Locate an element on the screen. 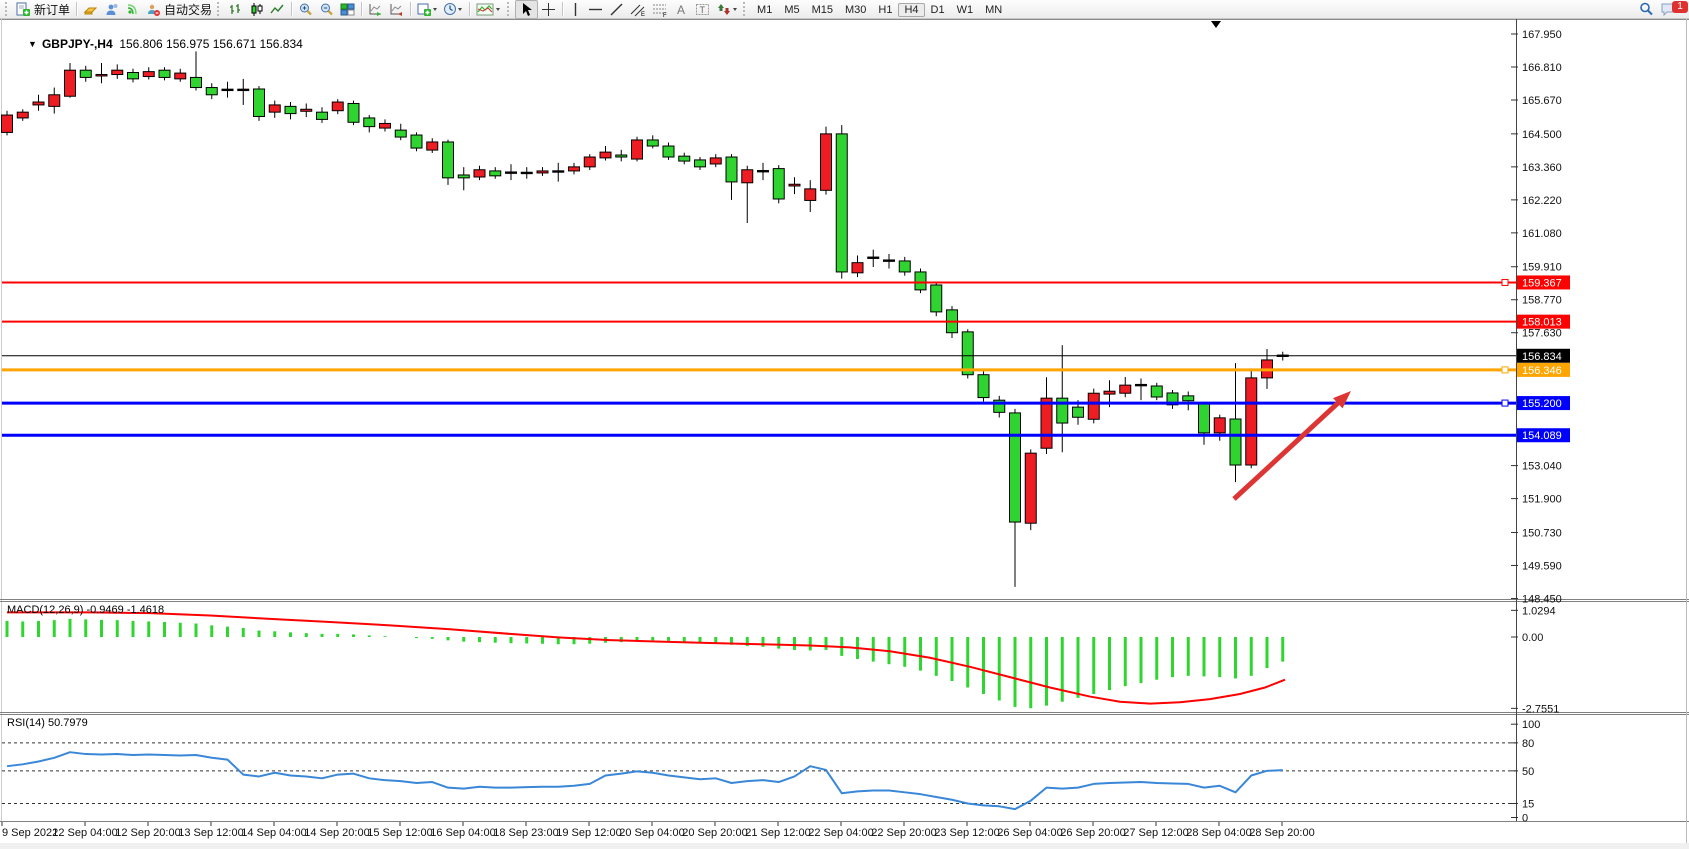 The image size is (1689, 849). svg-text: 159.910 is located at coordinates (1542, 268).